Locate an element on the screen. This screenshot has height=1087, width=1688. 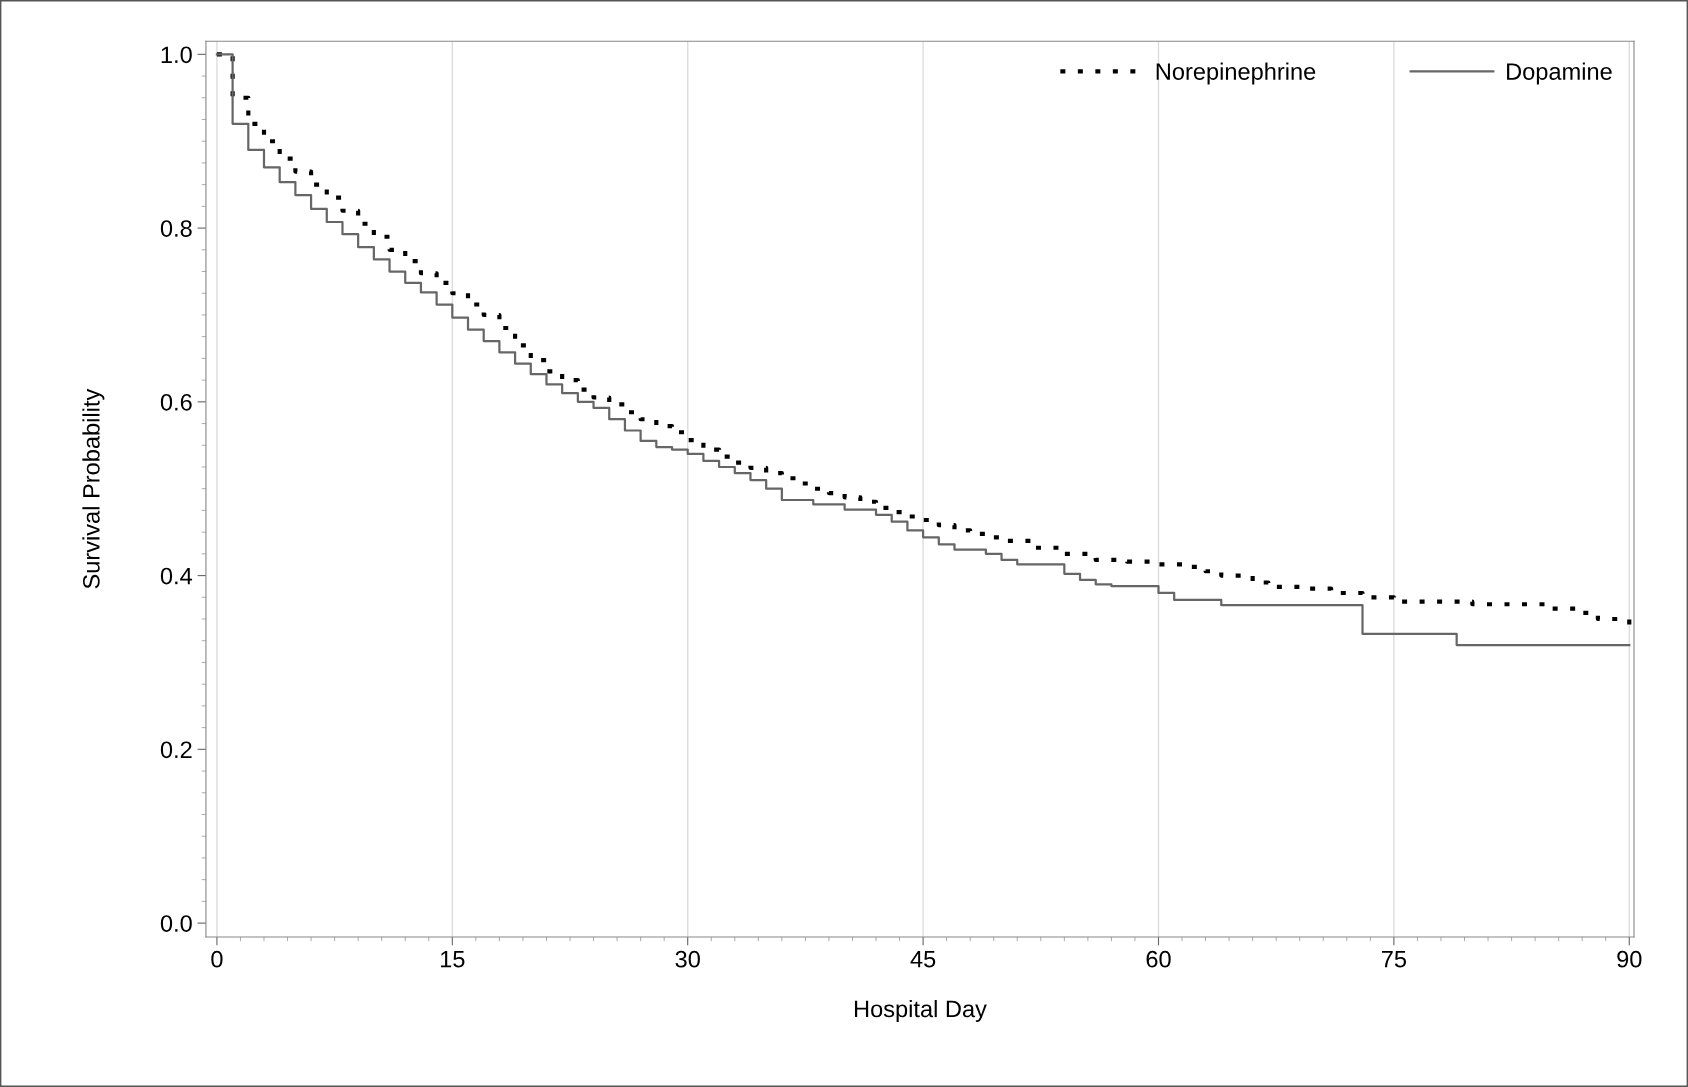
x-tick-label: 90 is located at coordinates (1629, 959).